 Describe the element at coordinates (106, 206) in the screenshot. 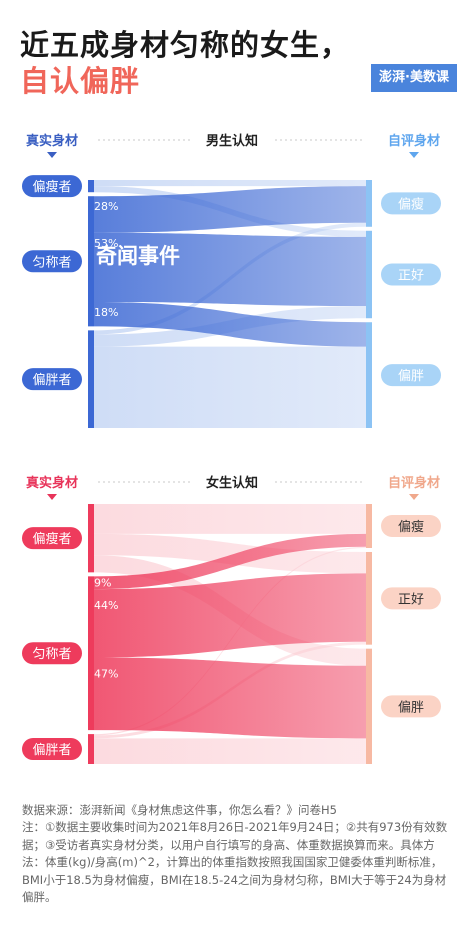

I see `flow-percent-label: 28%` at that location.